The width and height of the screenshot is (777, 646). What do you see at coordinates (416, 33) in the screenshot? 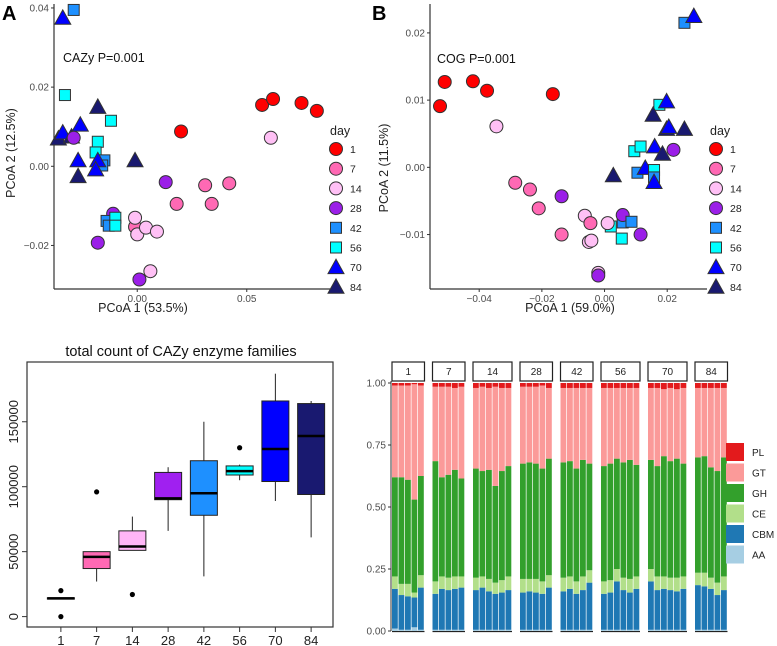
I see `panel-b-y-tick-label: 0.02` at bounding box center [416, 33].